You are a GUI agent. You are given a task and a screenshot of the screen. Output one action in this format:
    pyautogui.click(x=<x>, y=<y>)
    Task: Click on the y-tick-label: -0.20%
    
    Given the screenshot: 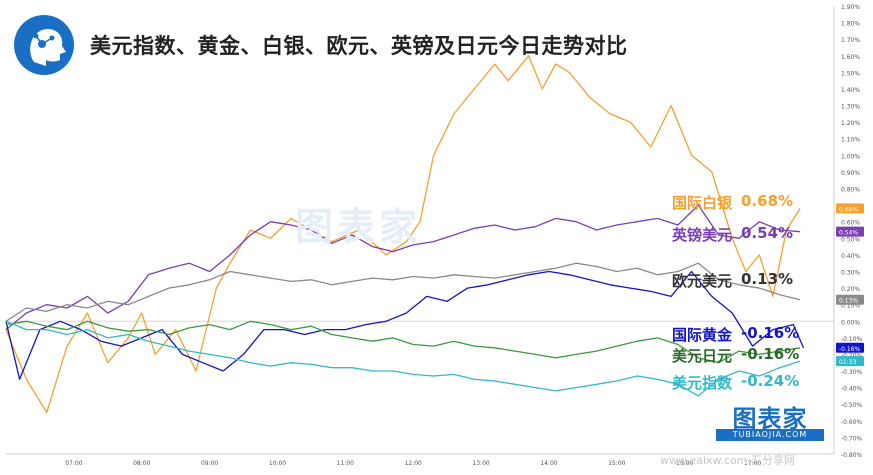 What is the action you would take?
    pyautogui.click(x=852, y=355)
    